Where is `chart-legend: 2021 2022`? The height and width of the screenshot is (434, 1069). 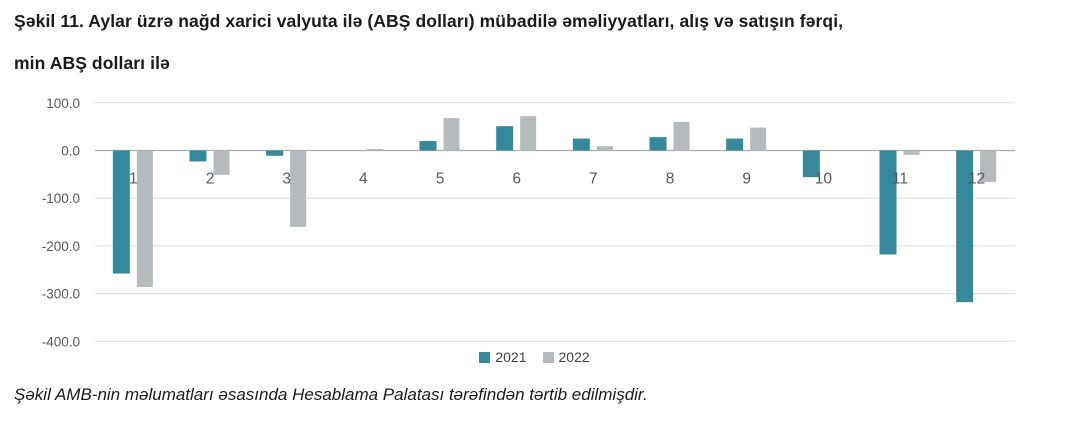
chart-legend: 2021 2022 is located at coordinates (534, 357).